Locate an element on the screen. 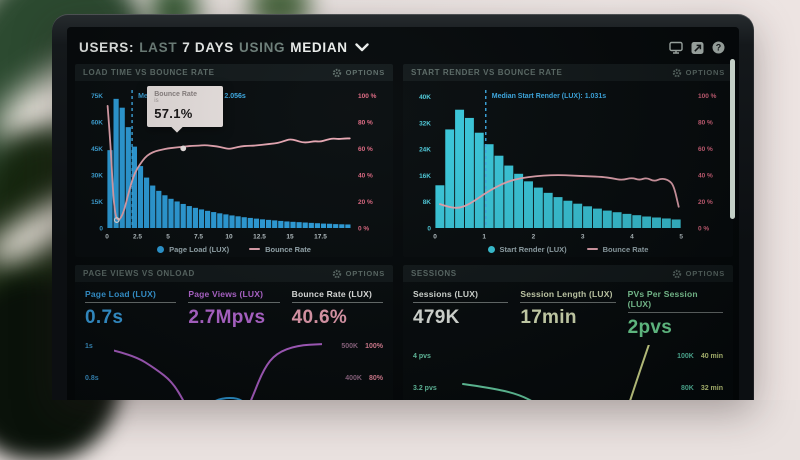  metric-label: Page Load (LUX) is located at coordinates (121, 294).